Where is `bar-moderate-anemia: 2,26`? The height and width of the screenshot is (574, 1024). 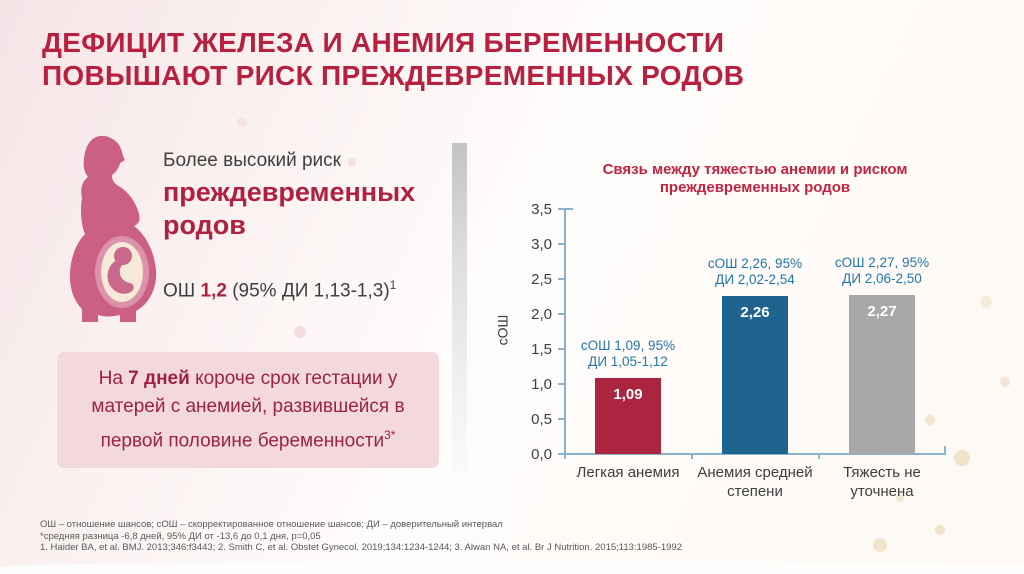 bar-moderate-anemia: 2,26 is located at coordinates (755, 375).